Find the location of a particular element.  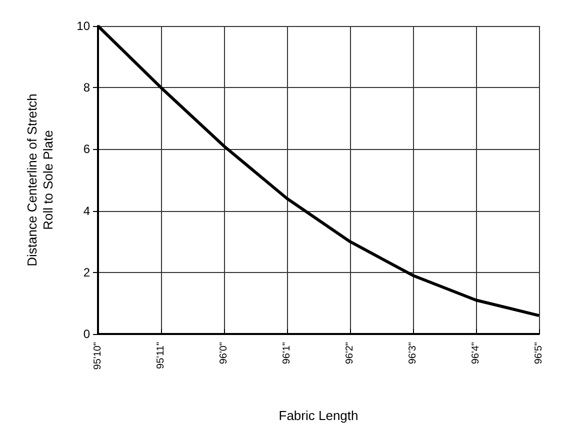

x-tick-label: 96'5" is located at coordinates (539, 353).